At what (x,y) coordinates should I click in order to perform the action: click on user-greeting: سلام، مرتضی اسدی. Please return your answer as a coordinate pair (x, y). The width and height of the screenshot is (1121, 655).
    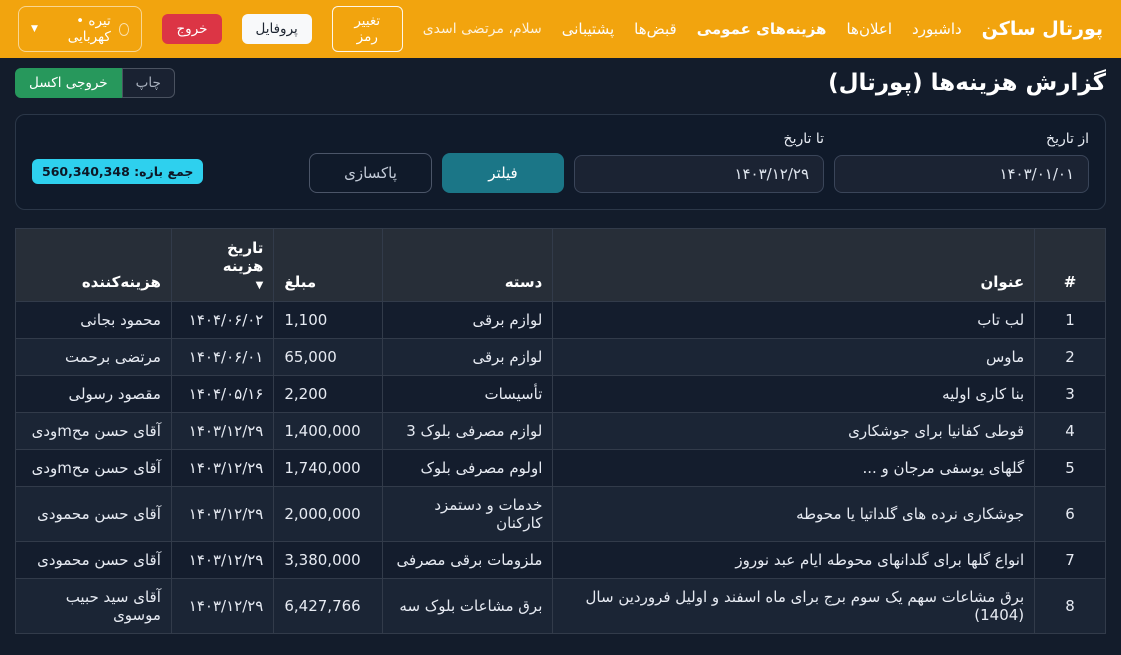
    Looking at the image, I should click on (482, 29).